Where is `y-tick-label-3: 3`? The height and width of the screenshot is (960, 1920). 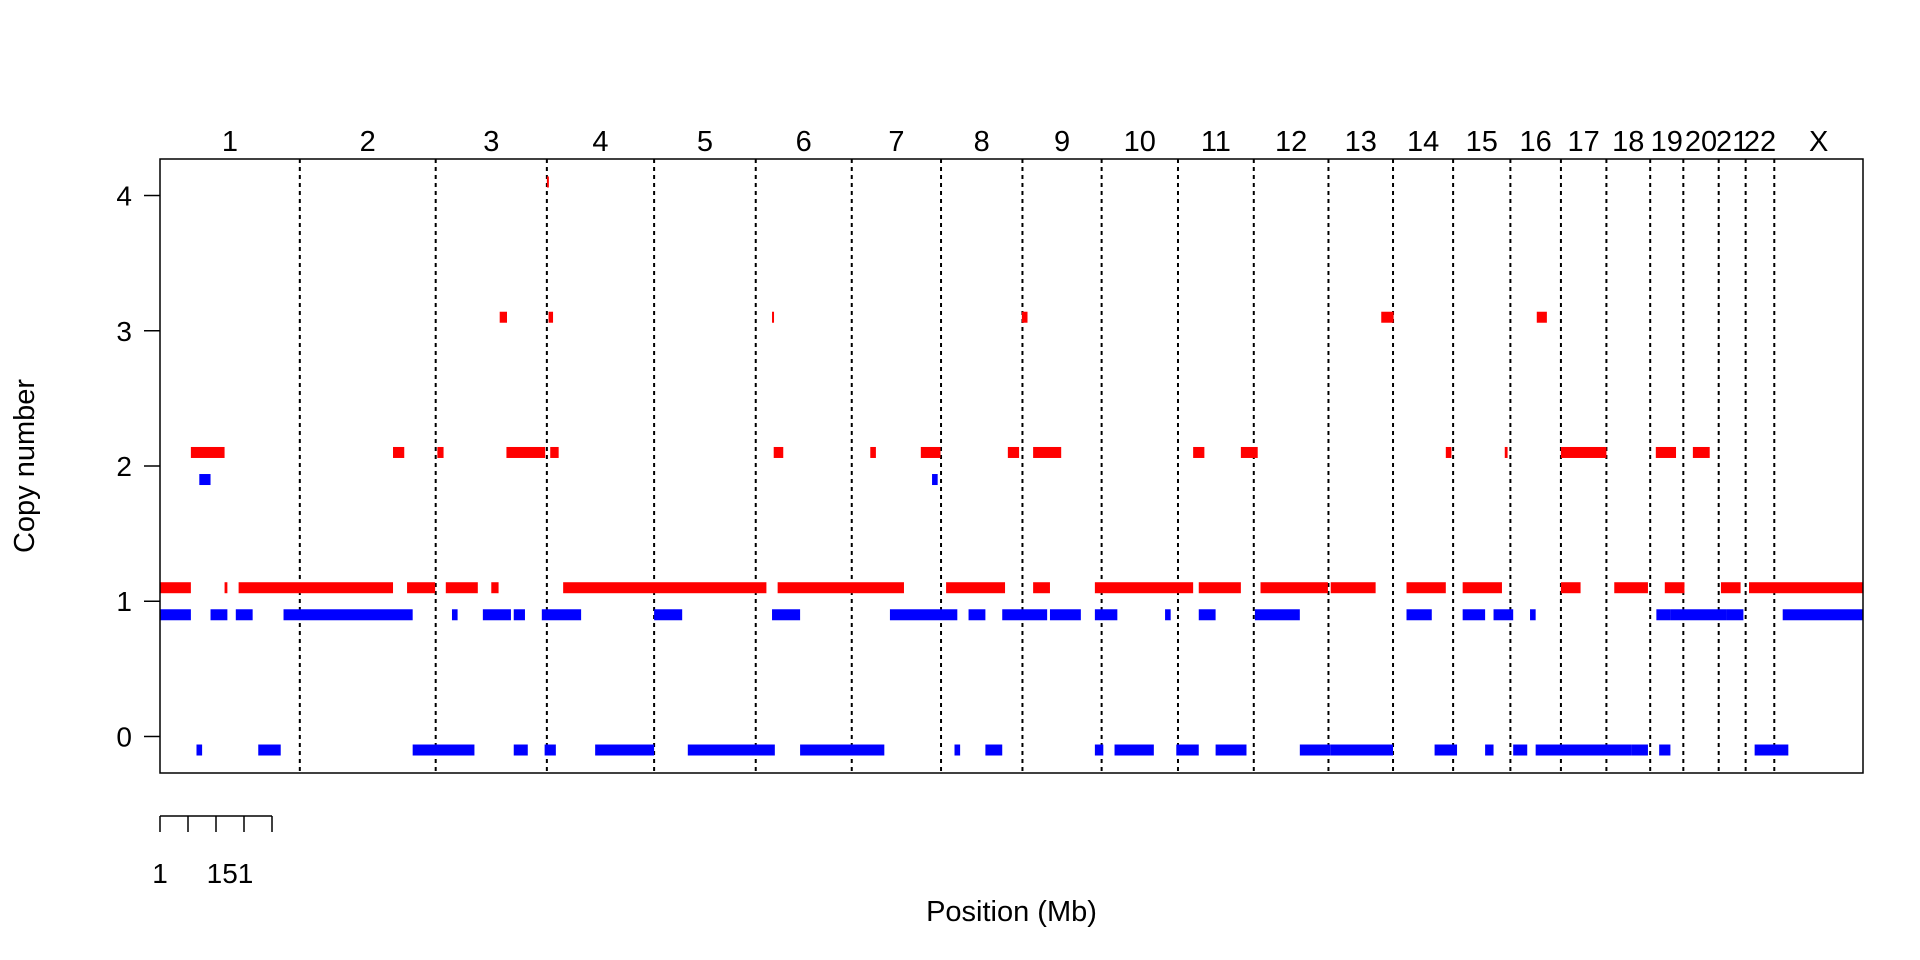 y-tick-label-3: 3 is located at coordinates (124, 331).